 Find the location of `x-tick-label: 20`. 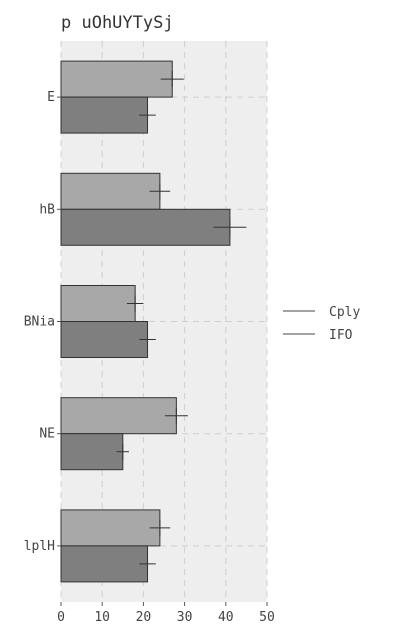

x-tick-label: 20 is located at coordinates (144, 617).